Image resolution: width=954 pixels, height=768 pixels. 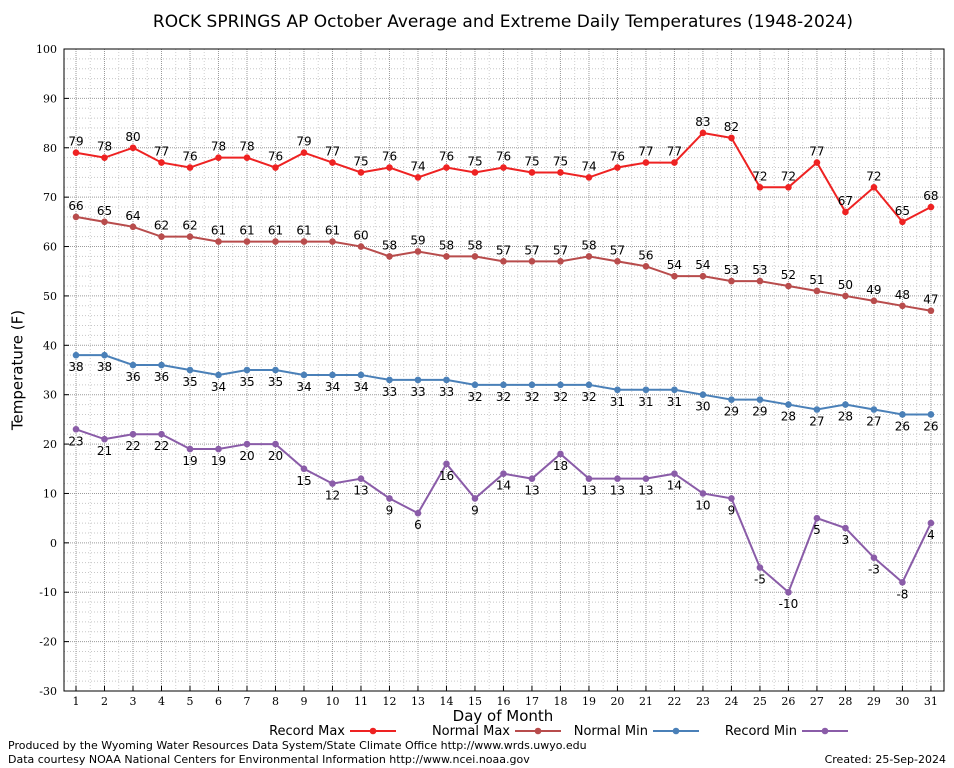 What do you see at coordinates (389, 245) in the screenshot?
I see `data-label: 58` at bounding box center [389, 245].